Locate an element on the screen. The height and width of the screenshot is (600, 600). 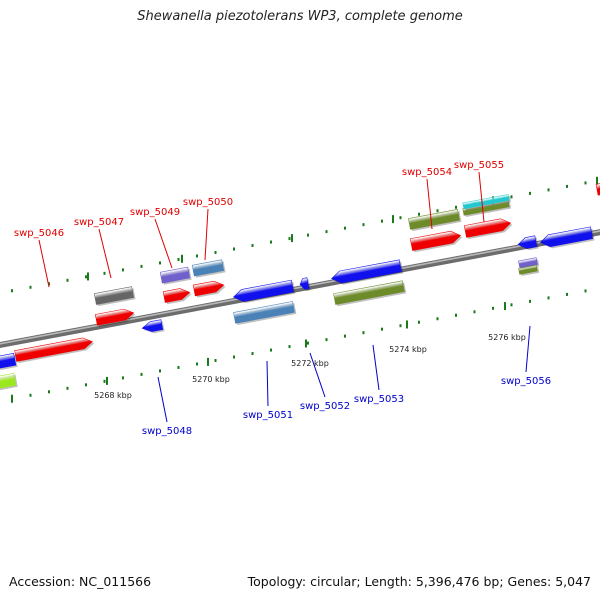
gene-label-swp_5050: swp_5050 is located at coordinates (208, 202).